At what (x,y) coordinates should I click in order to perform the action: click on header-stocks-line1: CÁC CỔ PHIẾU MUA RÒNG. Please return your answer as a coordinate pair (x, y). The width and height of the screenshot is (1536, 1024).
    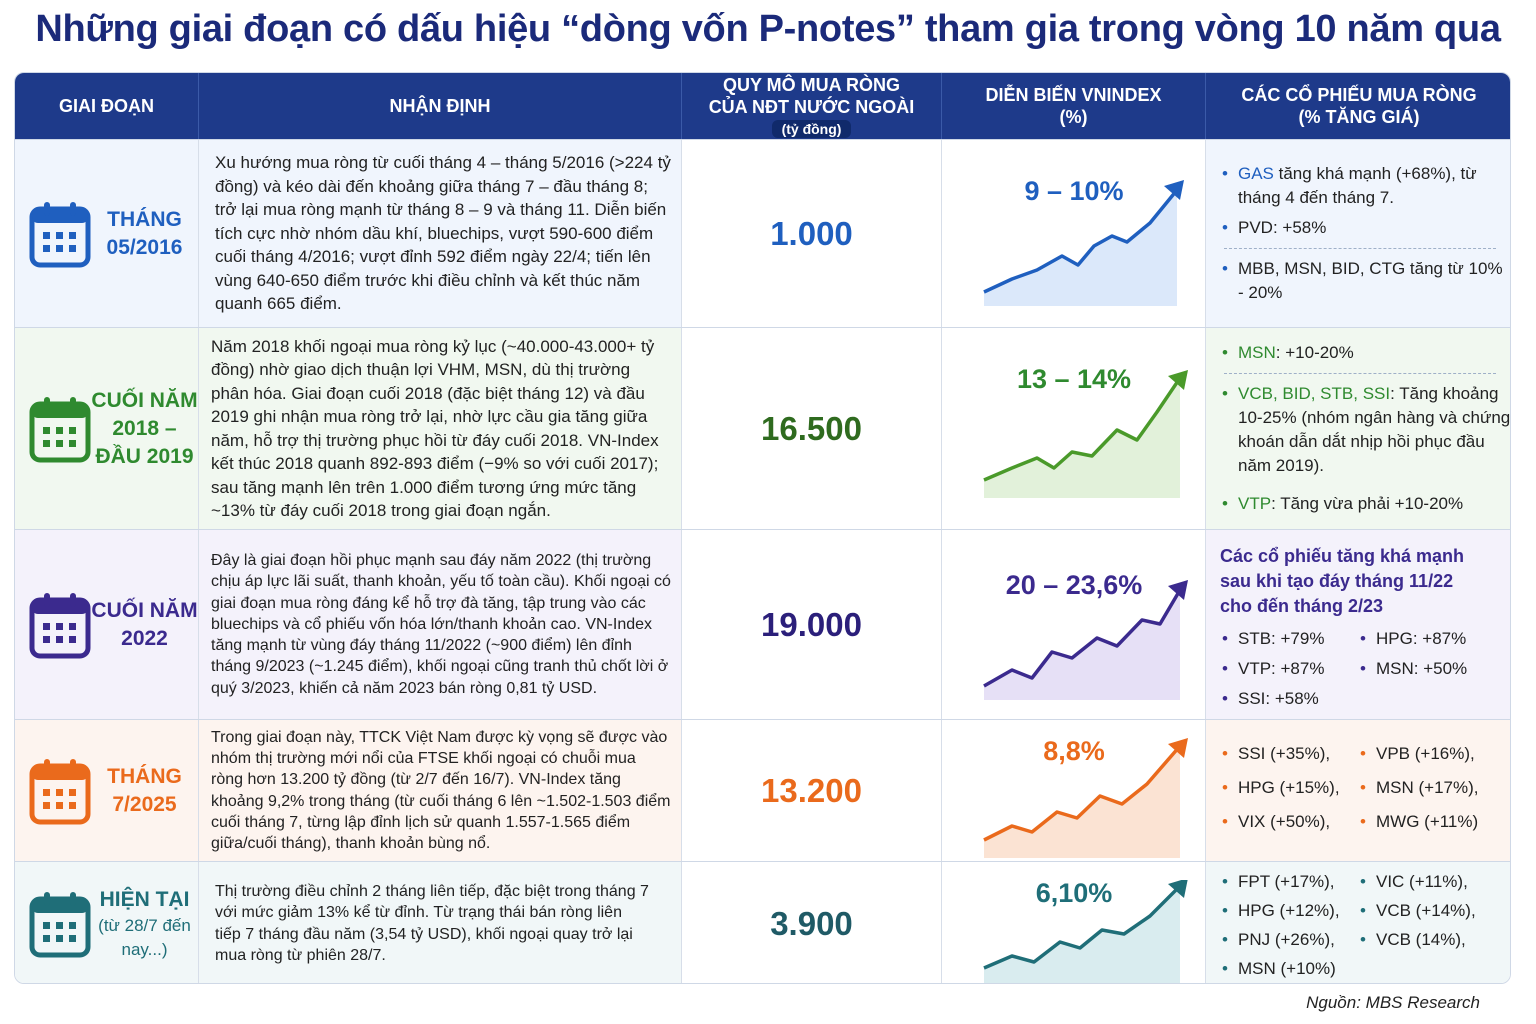
    Looking at the image, I should click on (1359, 95).